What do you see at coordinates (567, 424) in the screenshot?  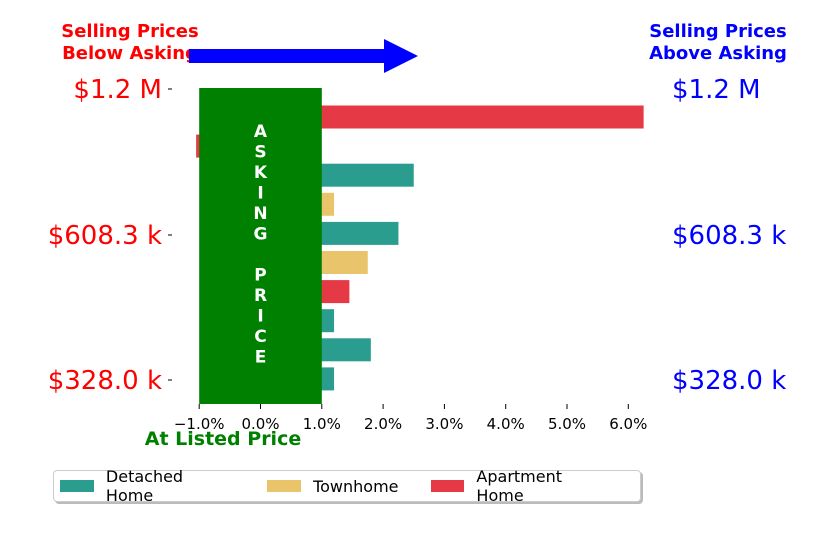 I see `x-tick-label-6: 5.0%` at bounding box center [567, 424].